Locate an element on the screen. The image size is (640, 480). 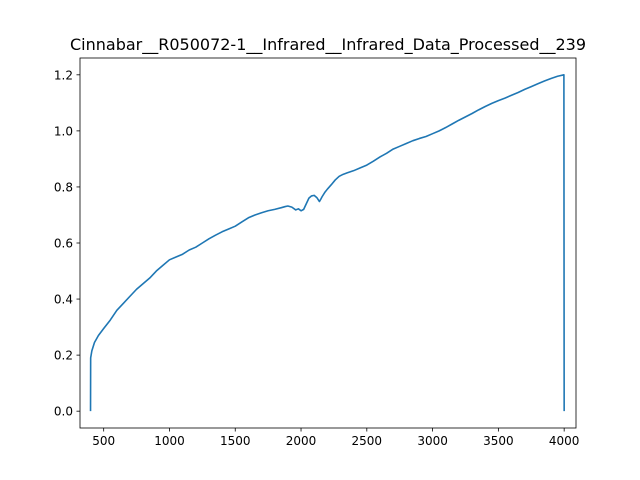
y-tick-label: 0.4 is located at coordinates (63, 300).